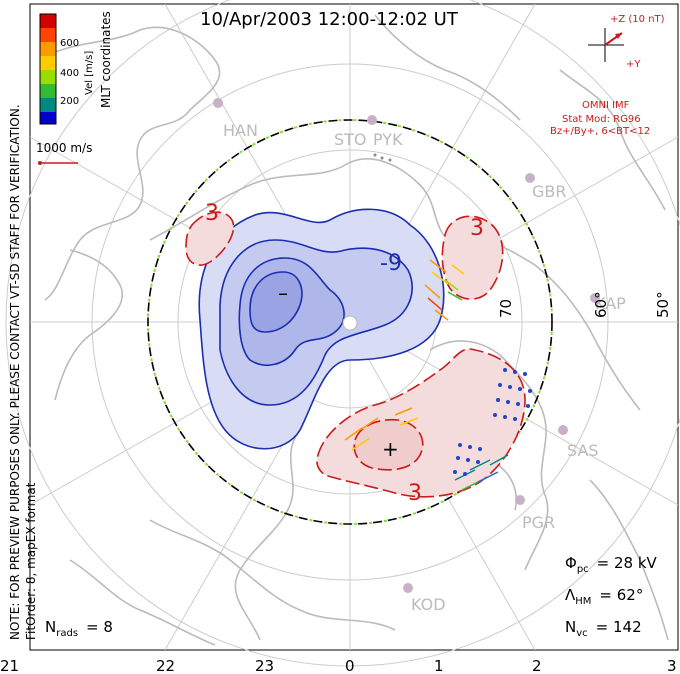  I want to click on imf-source: OMNI IMF, so click(606, 105).